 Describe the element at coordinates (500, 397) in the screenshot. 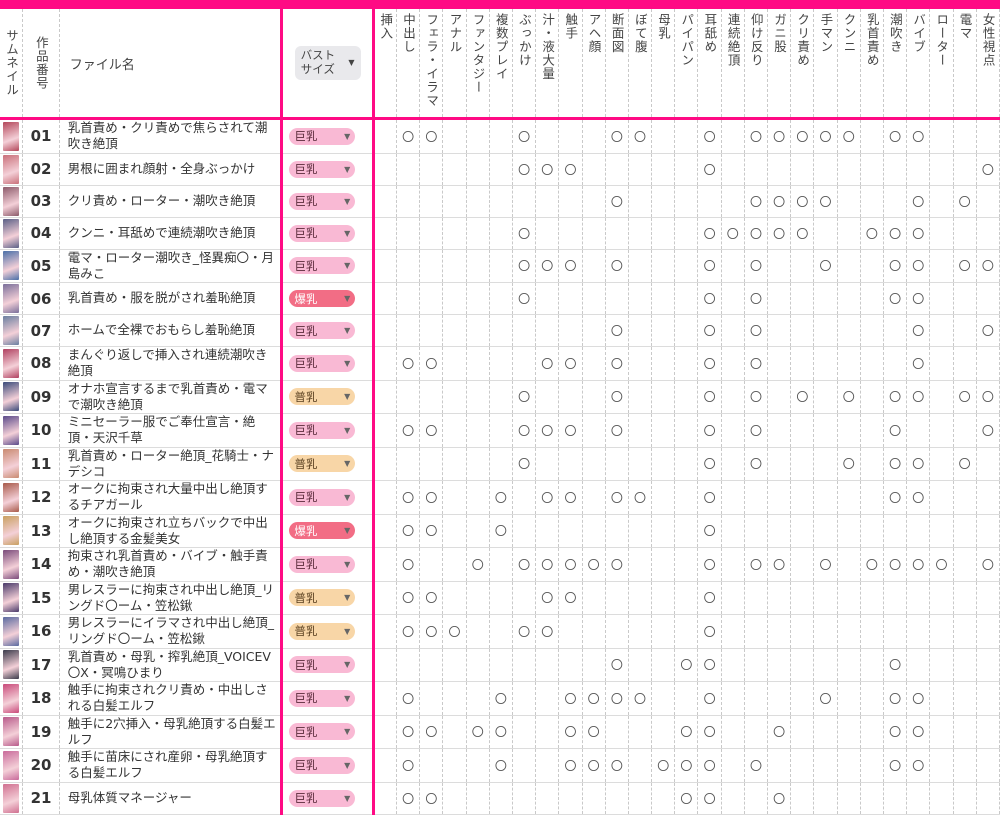

I see `table-row: 09 オナホ宣言するまで乳首責め・電マで潮吹き絶頂 普乳 ▼ 〇〇〇〇〇〇〇〇〇〇` at that location.